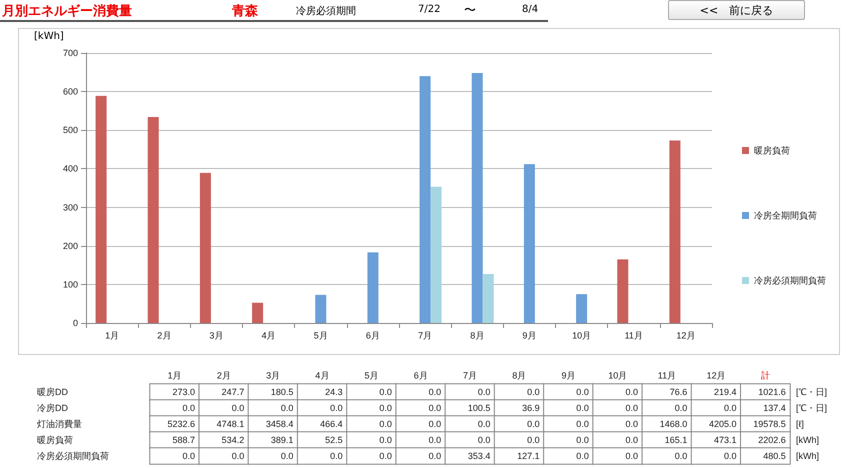  I want to click on x-tick-label: 6月, so click(421, 375).